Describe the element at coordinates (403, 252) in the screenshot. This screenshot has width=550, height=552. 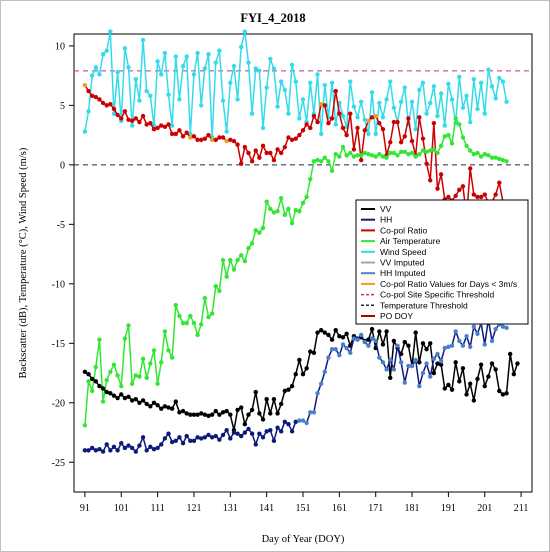
I see `legend-label: Wind Speed` at that location.